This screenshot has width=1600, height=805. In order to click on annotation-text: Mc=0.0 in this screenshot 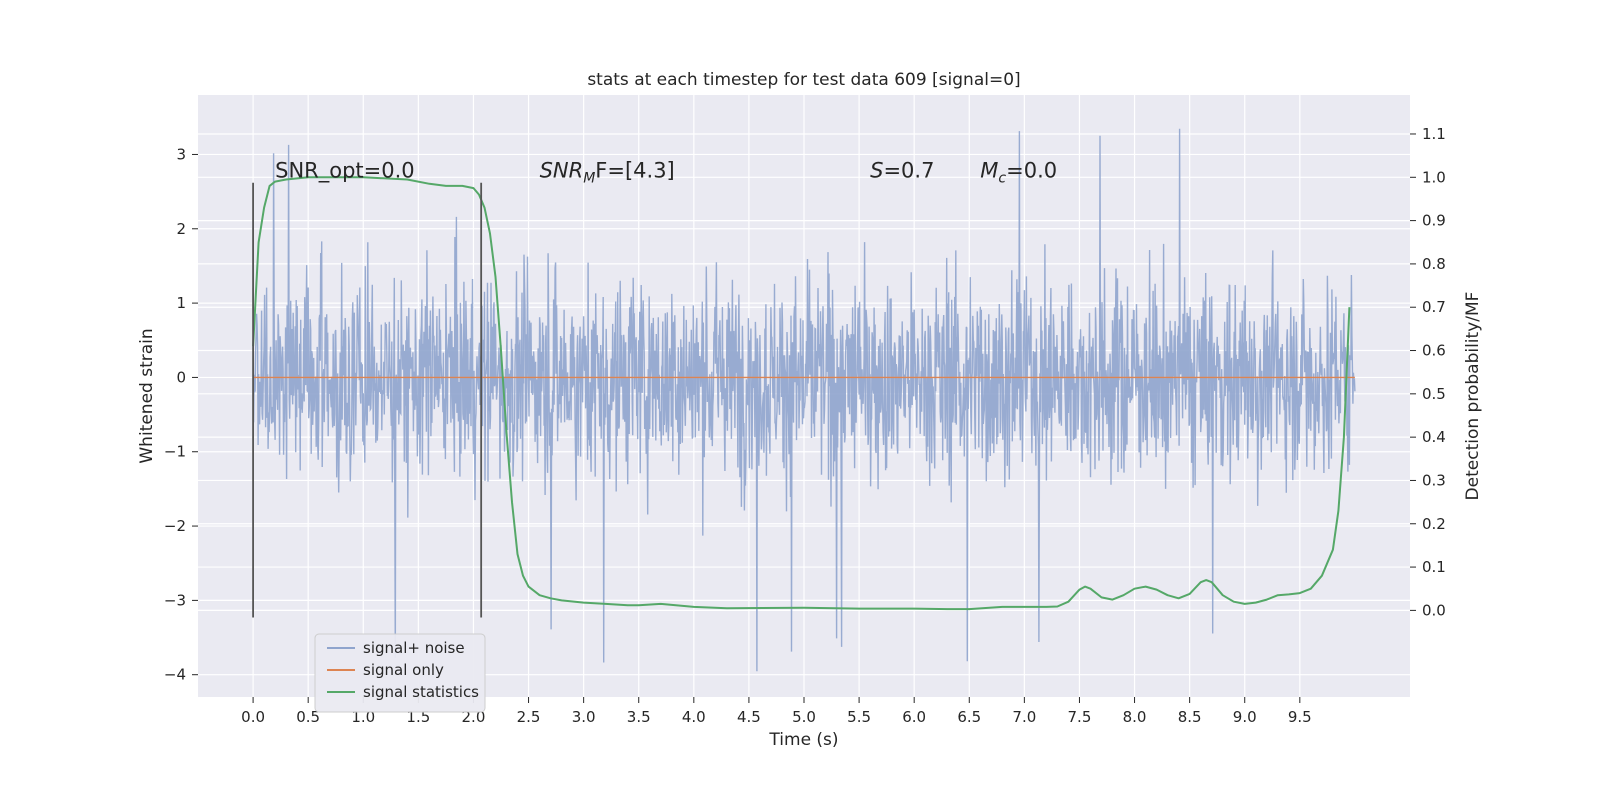, I will do `click(1018, 172)`.